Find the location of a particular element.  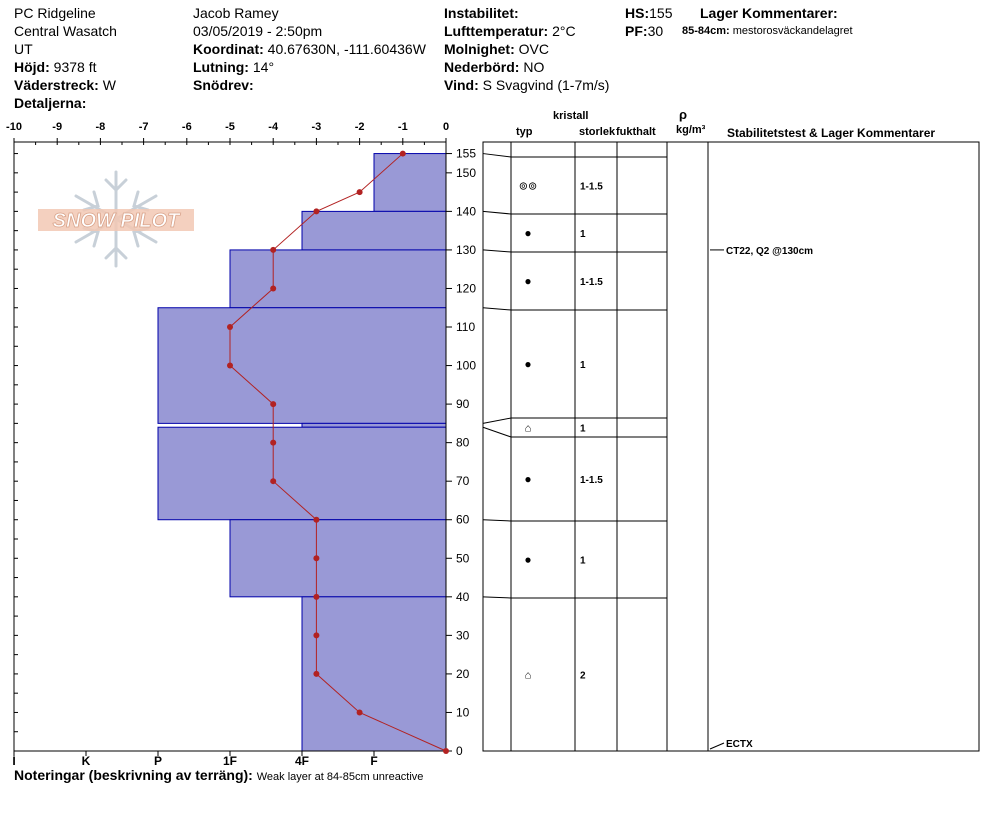

crystal-size-label: 2 is located at coordinates (583, 676).